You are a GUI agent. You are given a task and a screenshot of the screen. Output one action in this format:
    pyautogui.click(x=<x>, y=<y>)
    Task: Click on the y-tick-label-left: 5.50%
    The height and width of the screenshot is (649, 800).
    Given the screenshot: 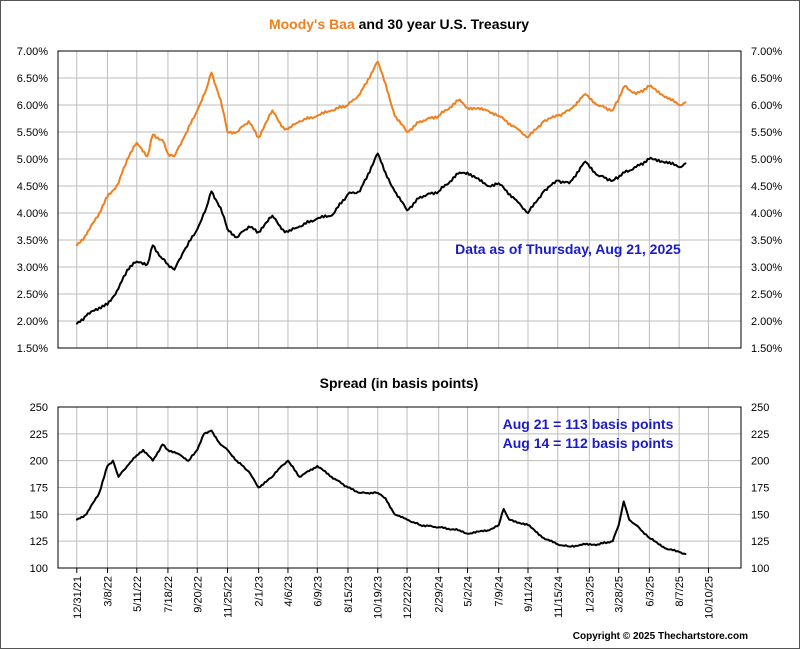 What is the action you would take?
    pyautogui.click(x=32, y=133)
    